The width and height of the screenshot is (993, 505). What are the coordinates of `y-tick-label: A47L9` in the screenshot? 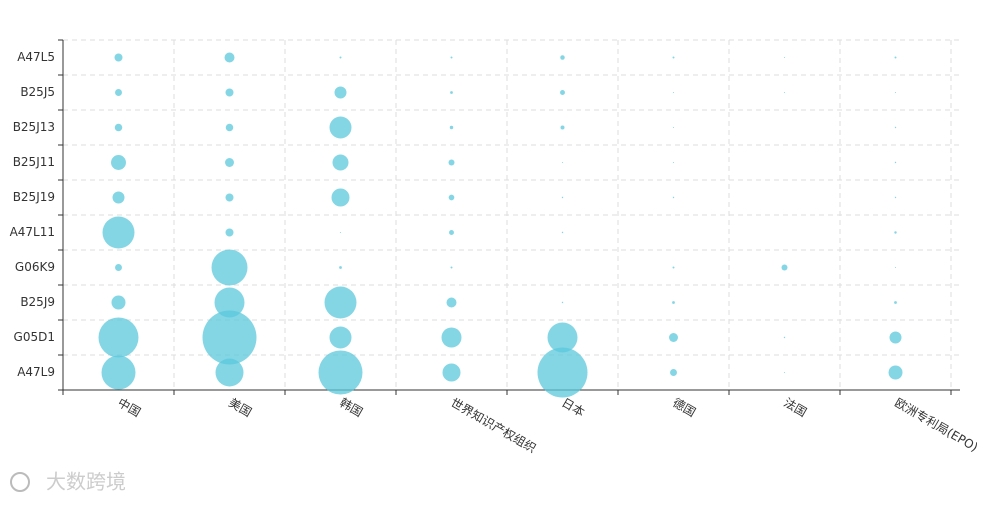 It's located at (36, 372).